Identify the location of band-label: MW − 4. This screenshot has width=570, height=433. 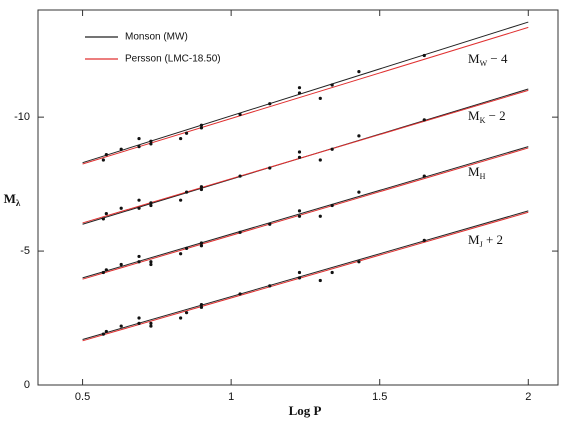
(488, 59).